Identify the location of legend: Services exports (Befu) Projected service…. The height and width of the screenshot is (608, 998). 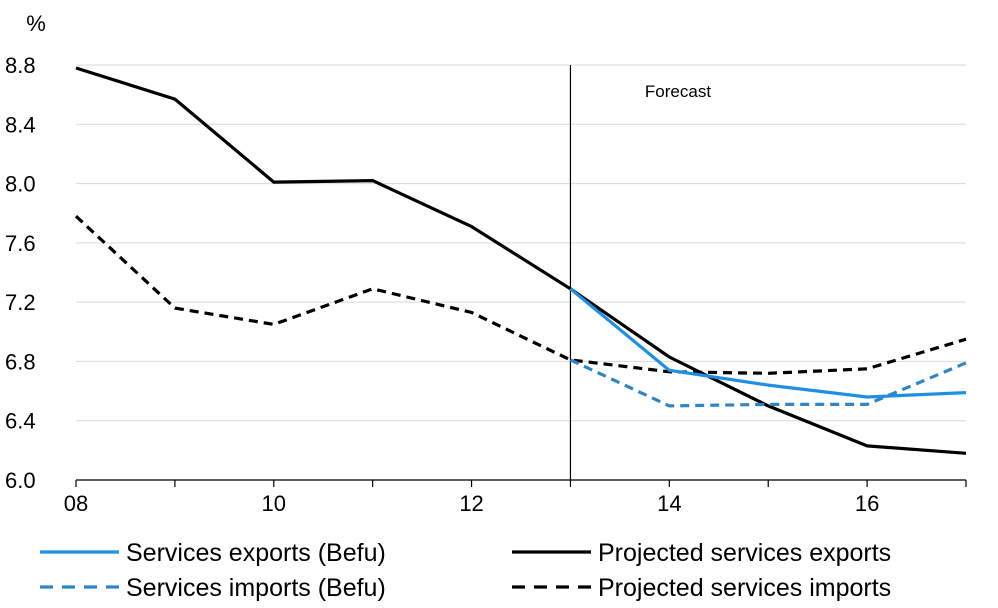
(465, 570).